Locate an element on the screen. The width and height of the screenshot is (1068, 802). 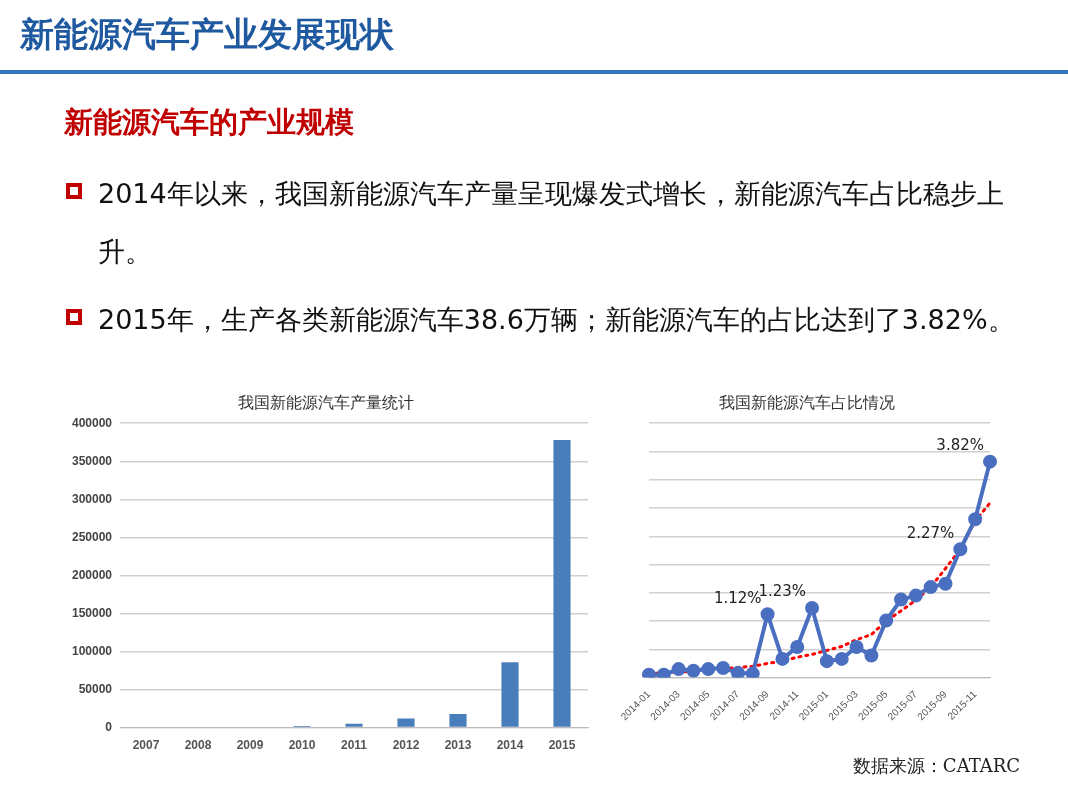
y-tick-label: 200000 is located at coordinates (92, 574).